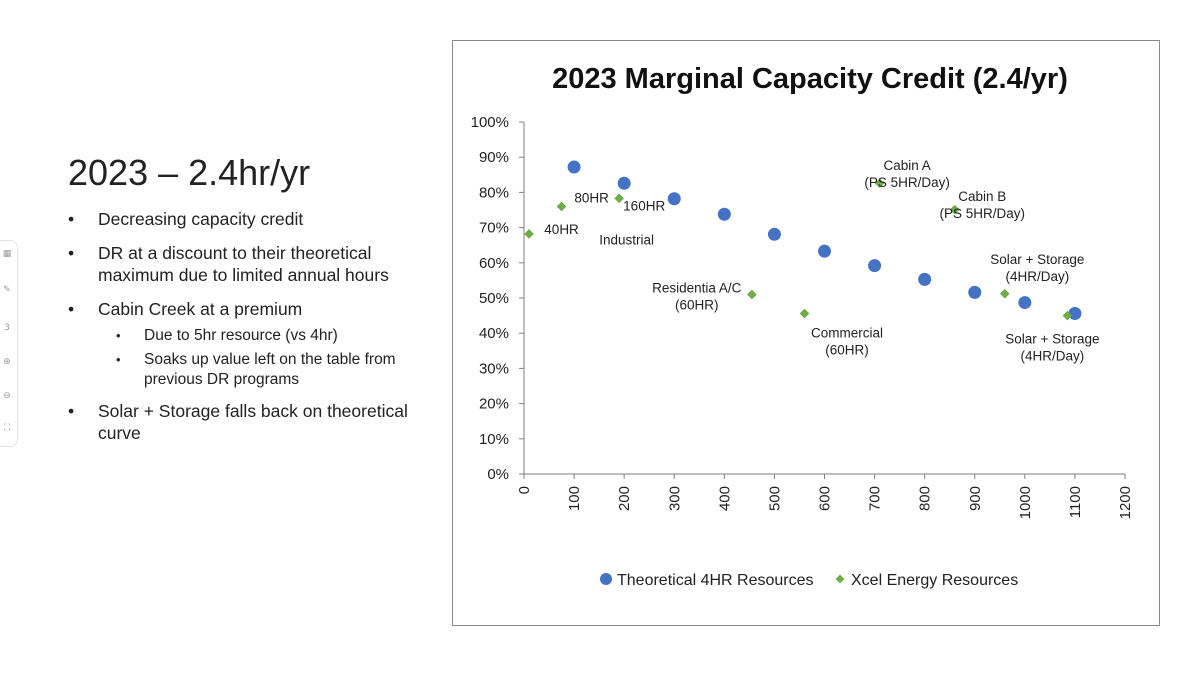 The height and width of the screenshot is (694, 1200). Describe the element at coordinates (1125, 502) in the screenshot. I see `x-tick-label: 1200` at that location.